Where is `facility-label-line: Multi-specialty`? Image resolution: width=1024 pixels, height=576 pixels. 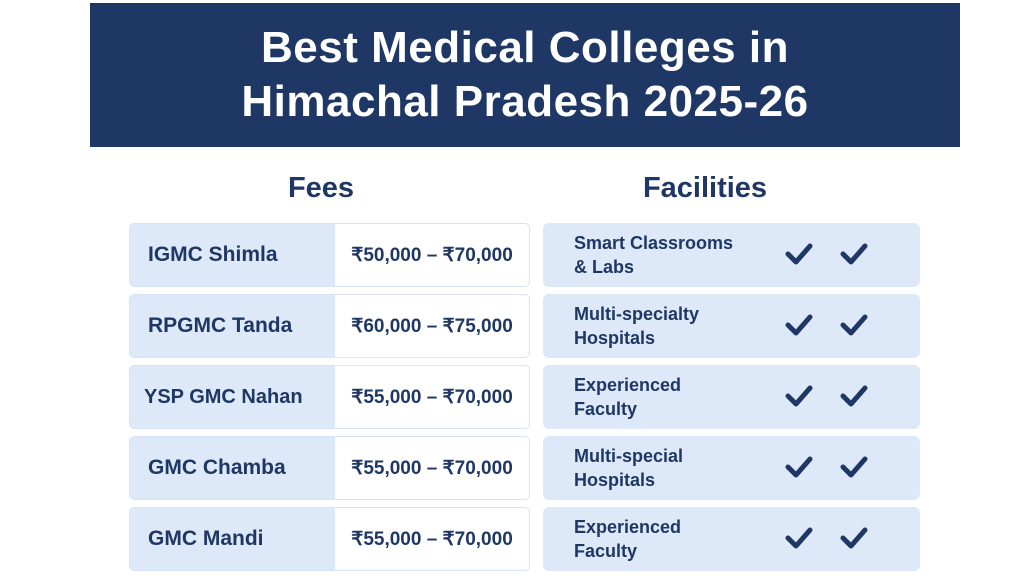 facility-label-line: Multi-specialty is located at coordinates (637, 314).